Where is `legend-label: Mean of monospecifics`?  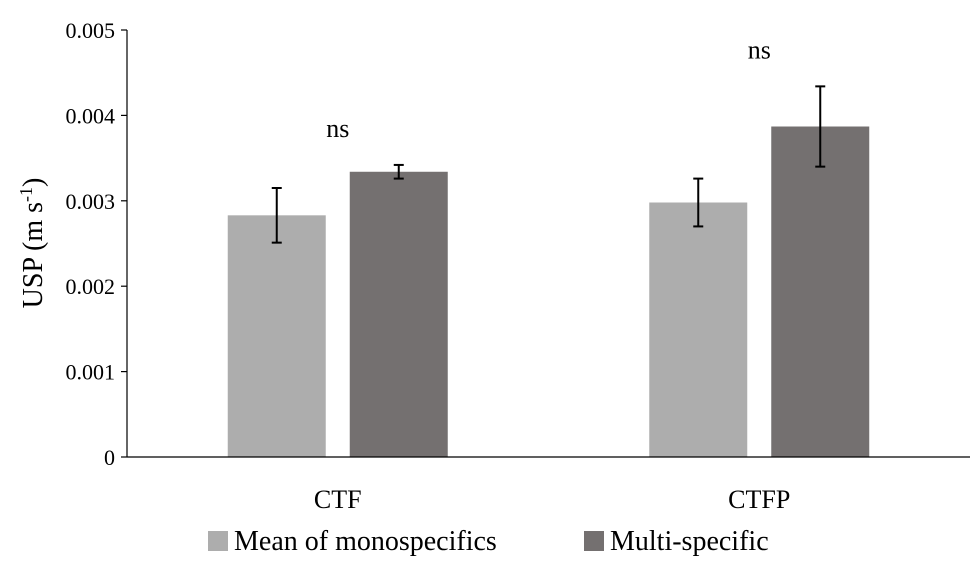
legend-label: Mean of monospecifics is located at coordinates (365, 541).